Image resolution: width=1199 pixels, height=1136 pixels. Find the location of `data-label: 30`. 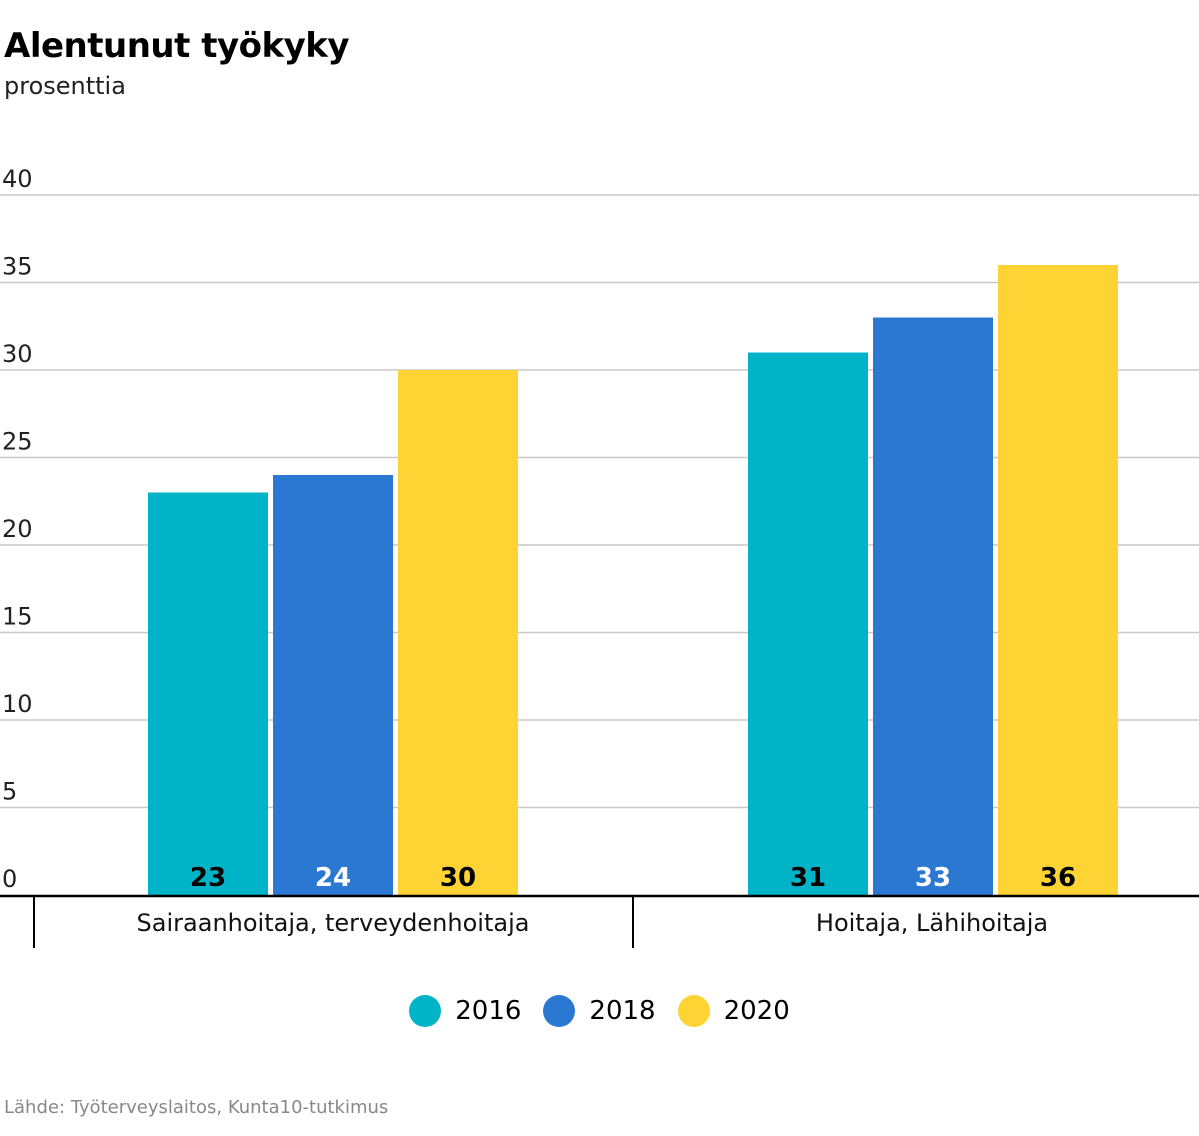

data-label: 30 is located at coordinates (458, 878).